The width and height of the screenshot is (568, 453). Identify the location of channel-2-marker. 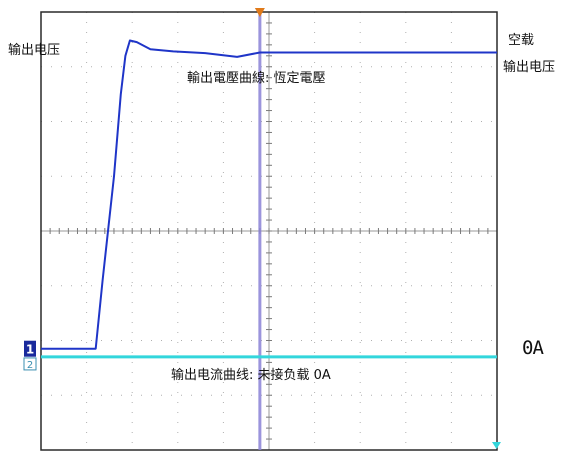
(30, 364).